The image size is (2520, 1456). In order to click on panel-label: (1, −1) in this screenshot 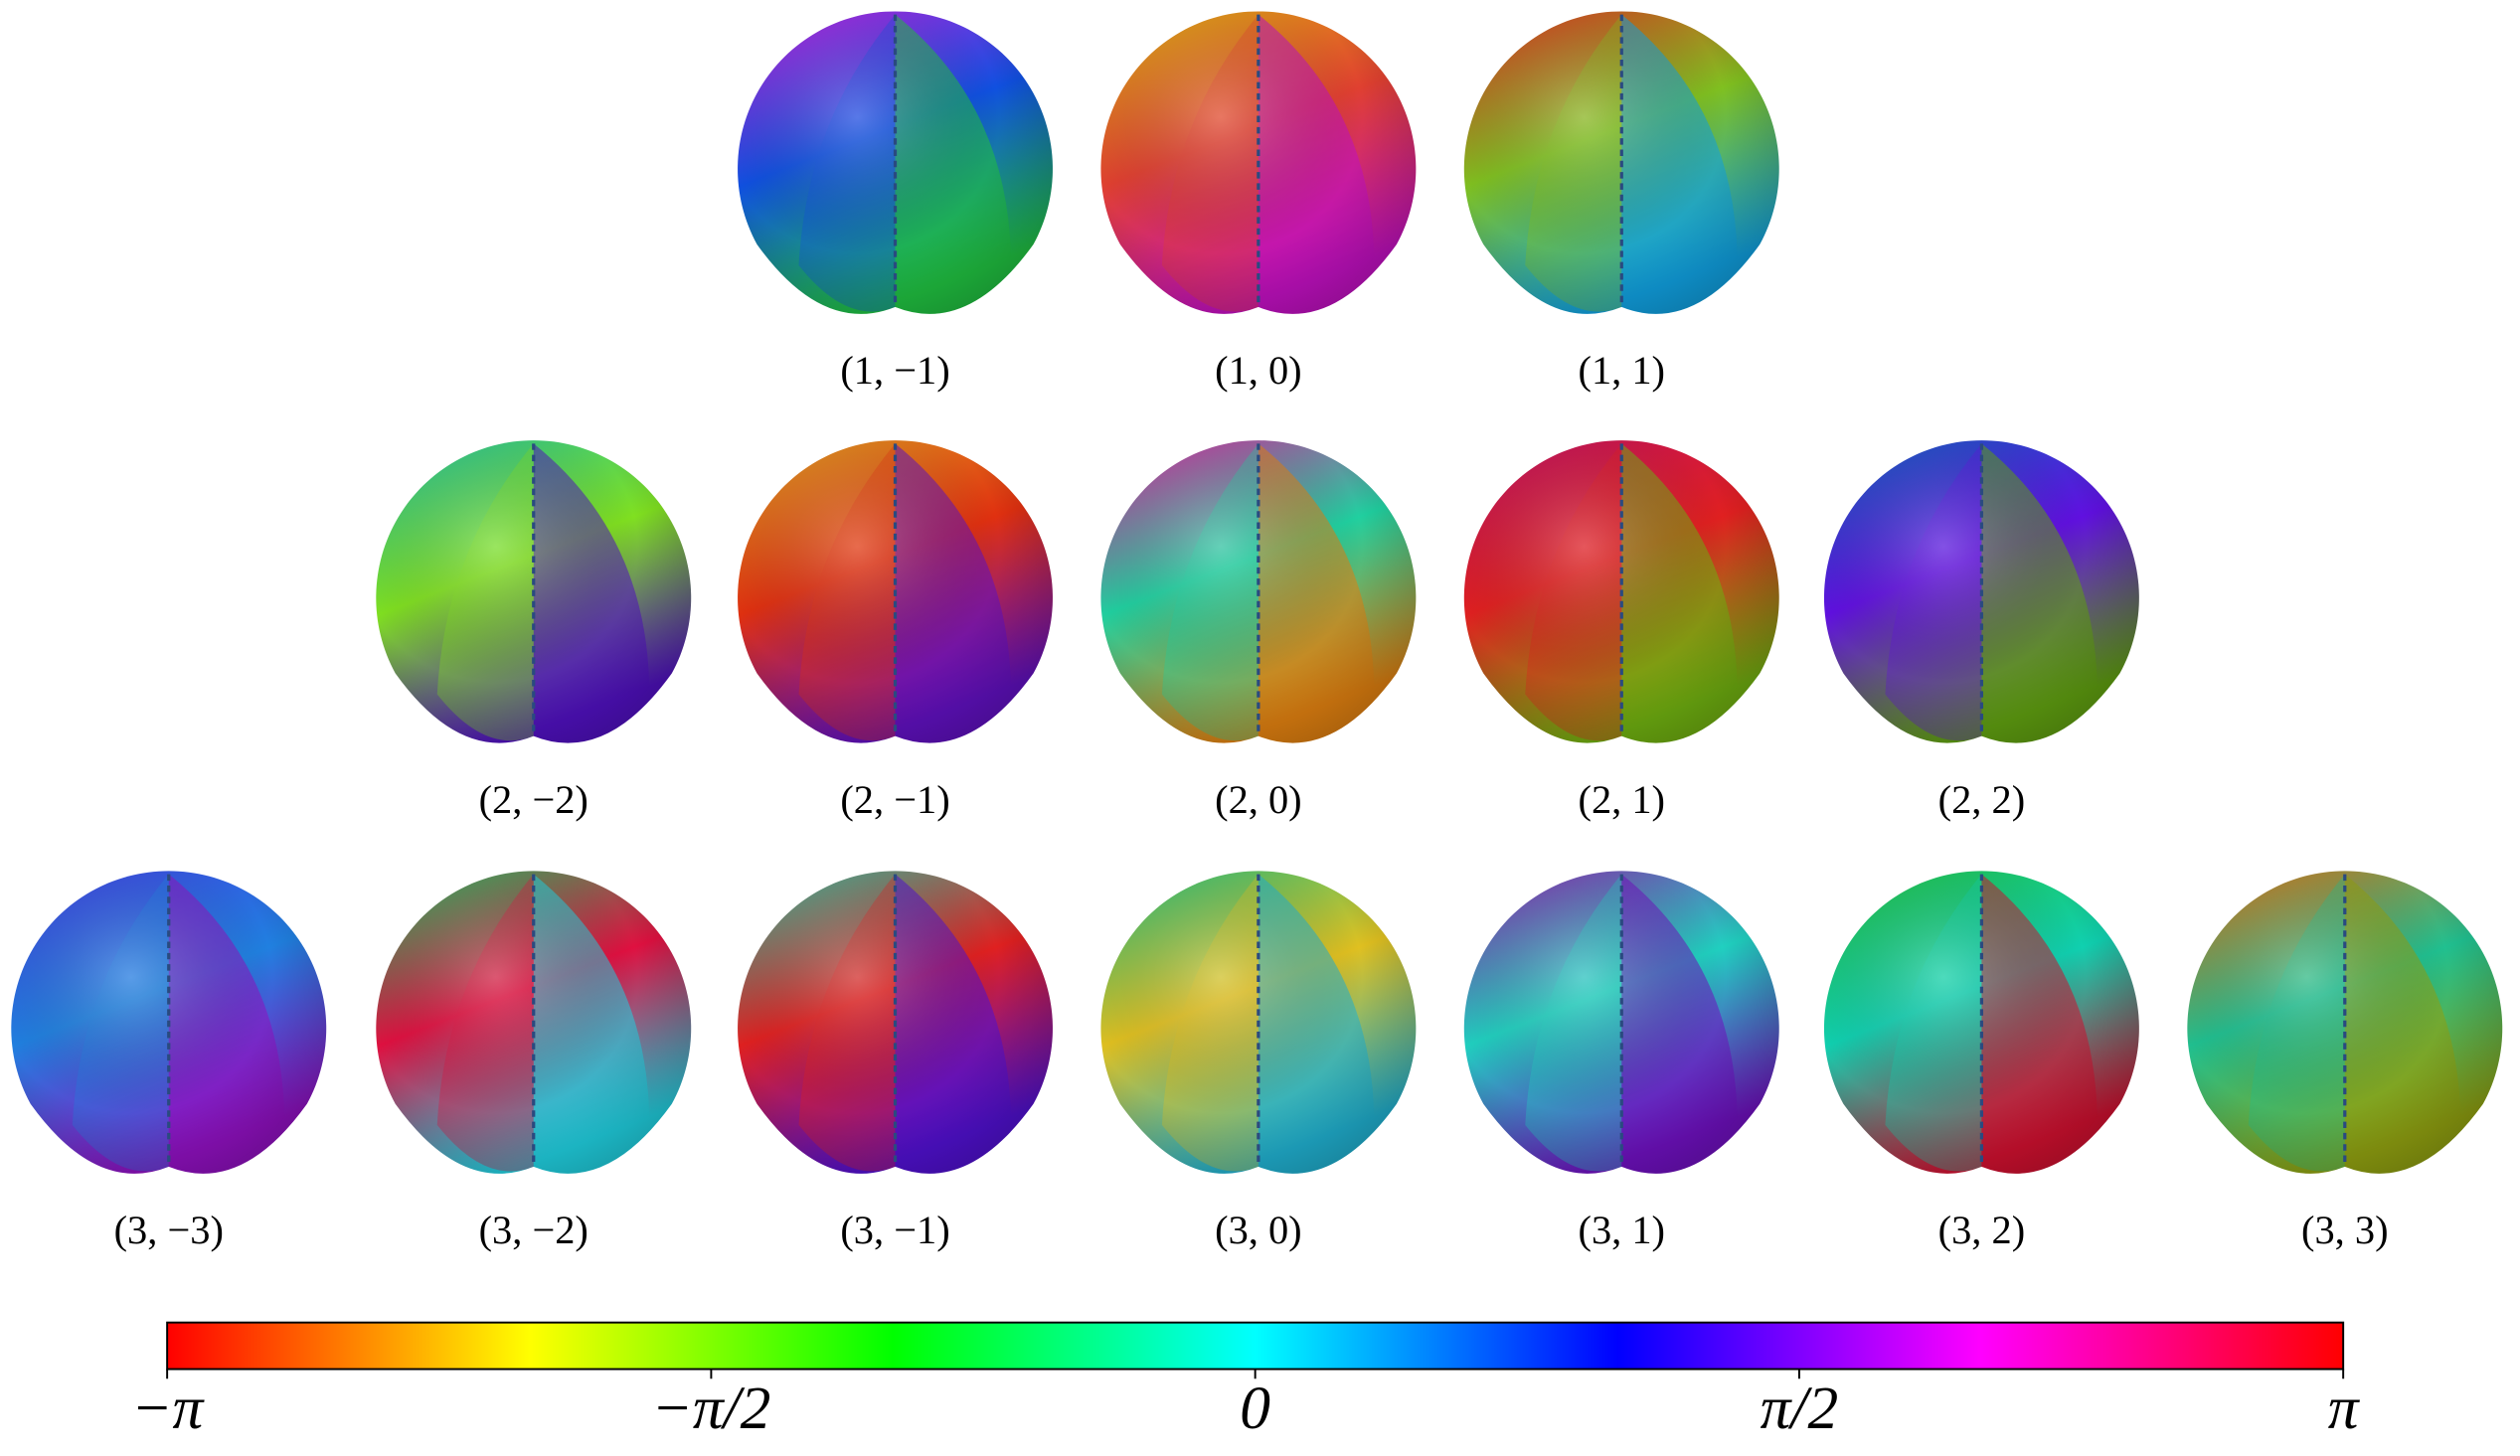, I will do `click(894, 370)`.